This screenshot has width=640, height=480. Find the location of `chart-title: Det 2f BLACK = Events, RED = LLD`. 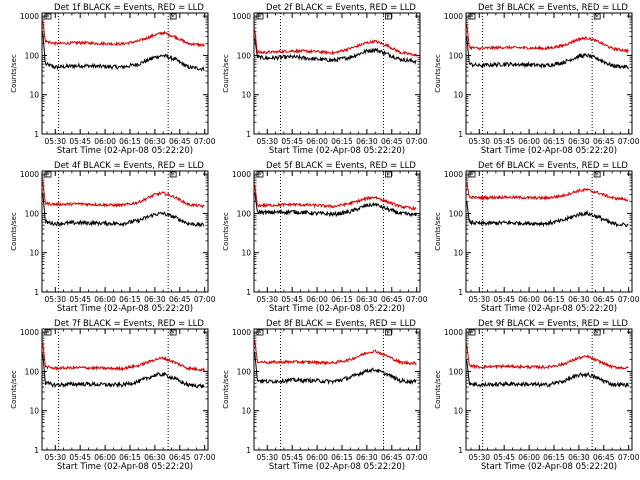

chart-title: Det 2f BLACK = Events, RED = LLD is located at coordinates (341, 8).